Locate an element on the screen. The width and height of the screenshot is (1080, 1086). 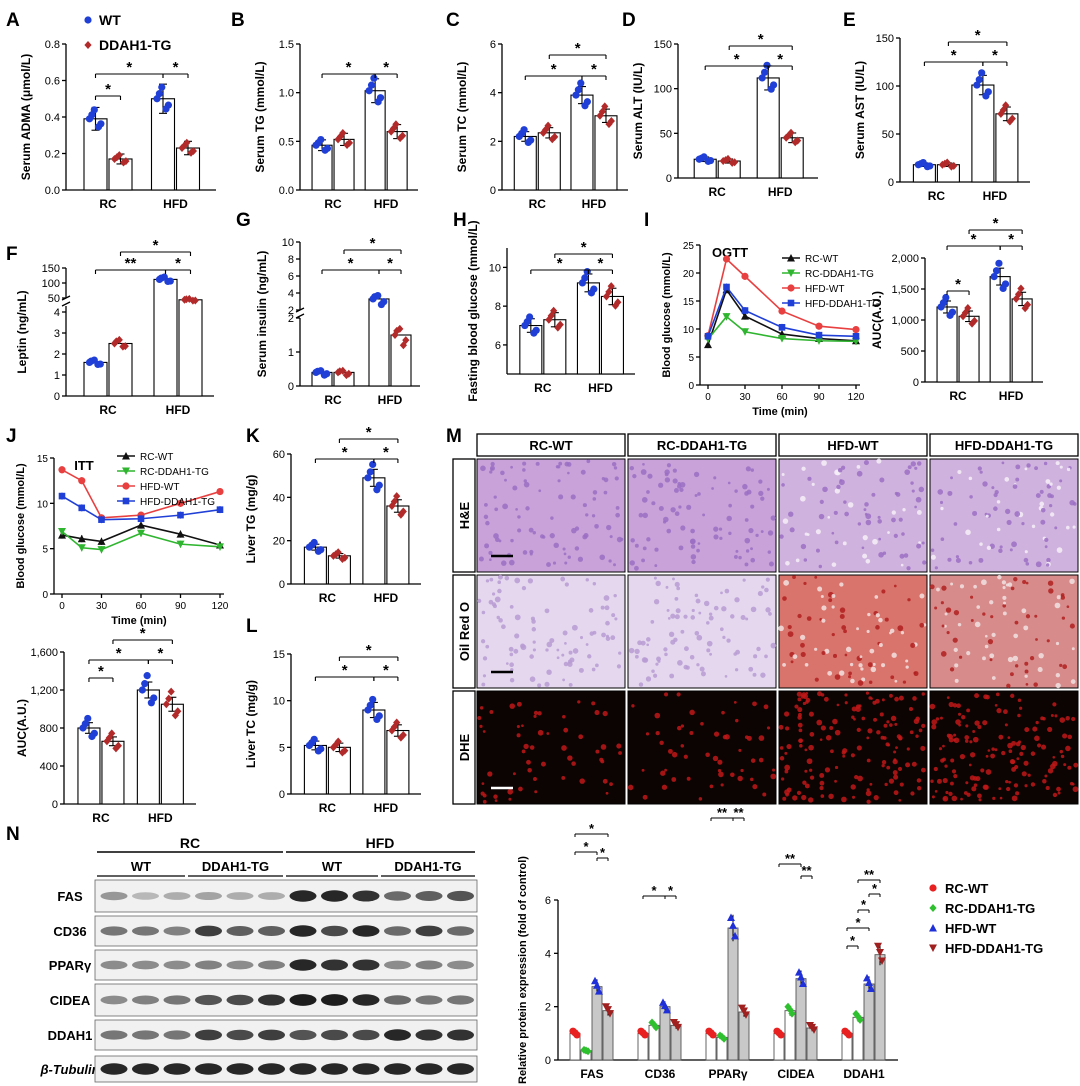
y-axis-label: Serum AST (IU/L) is located at coordinates (860, 110).